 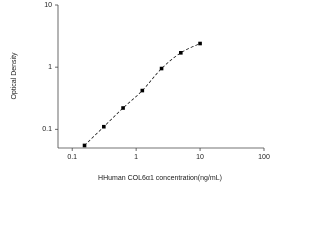 I want to click on x-tick-label: 1, so click(x=136, y=157).